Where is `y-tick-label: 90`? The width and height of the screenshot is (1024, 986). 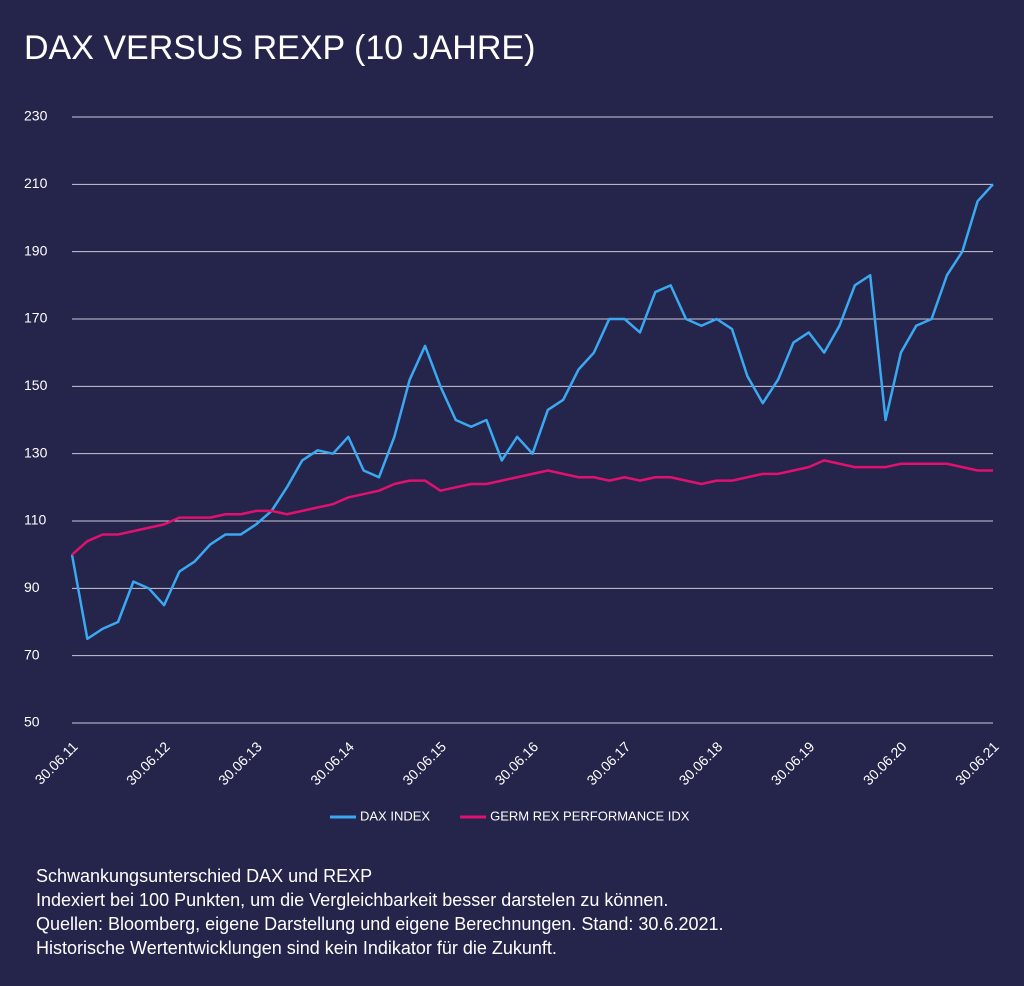 y-tick-label: 90 is located at coordinates (32, 587).